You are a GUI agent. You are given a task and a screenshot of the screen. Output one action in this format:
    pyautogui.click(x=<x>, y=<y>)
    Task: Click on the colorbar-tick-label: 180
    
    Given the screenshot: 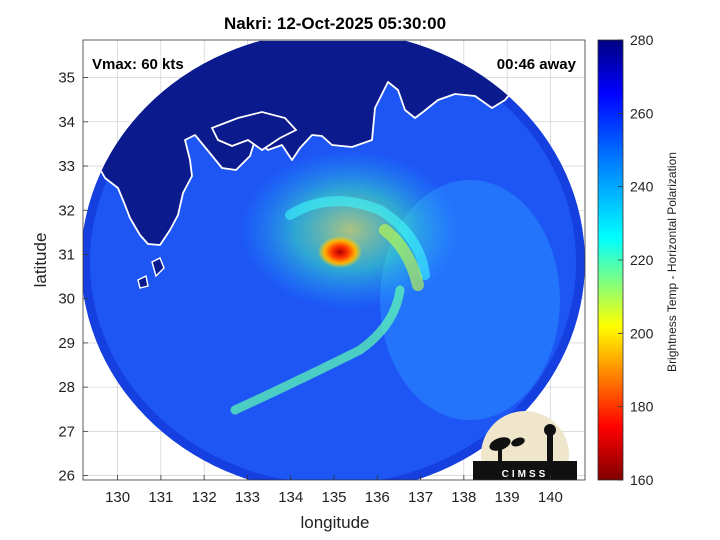 What is the action you would take?
    pyautogui.click(x=642, y=407)
    